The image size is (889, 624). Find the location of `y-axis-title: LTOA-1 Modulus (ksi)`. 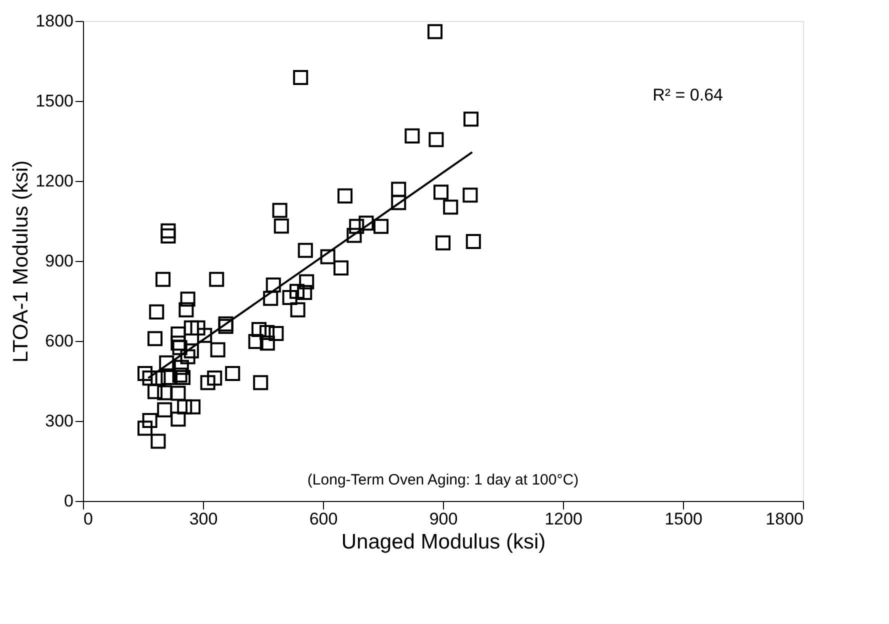

y-axis-title: LTOA-1 Modulus (ksi) is located at coordinates (21, 261).